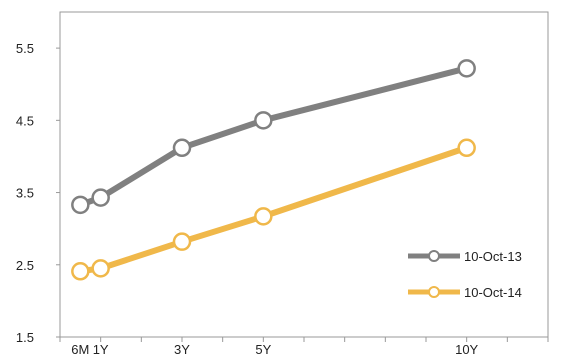 This screenshot has height=356, width=568. Describe the element at coordinates (25, 193) in the screenshot. I see `y-tick-label: 3.5` at that location.